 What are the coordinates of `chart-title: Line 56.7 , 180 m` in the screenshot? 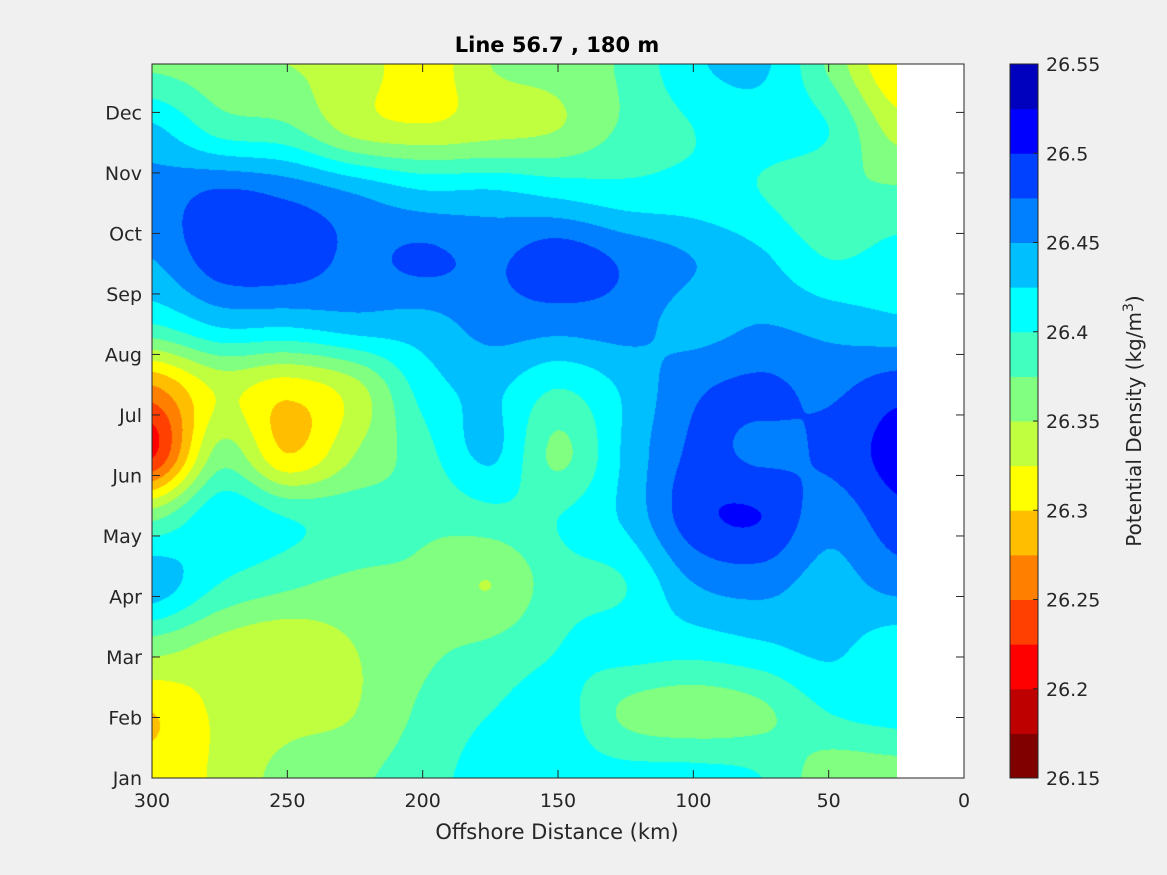 It's located at (557, 45).